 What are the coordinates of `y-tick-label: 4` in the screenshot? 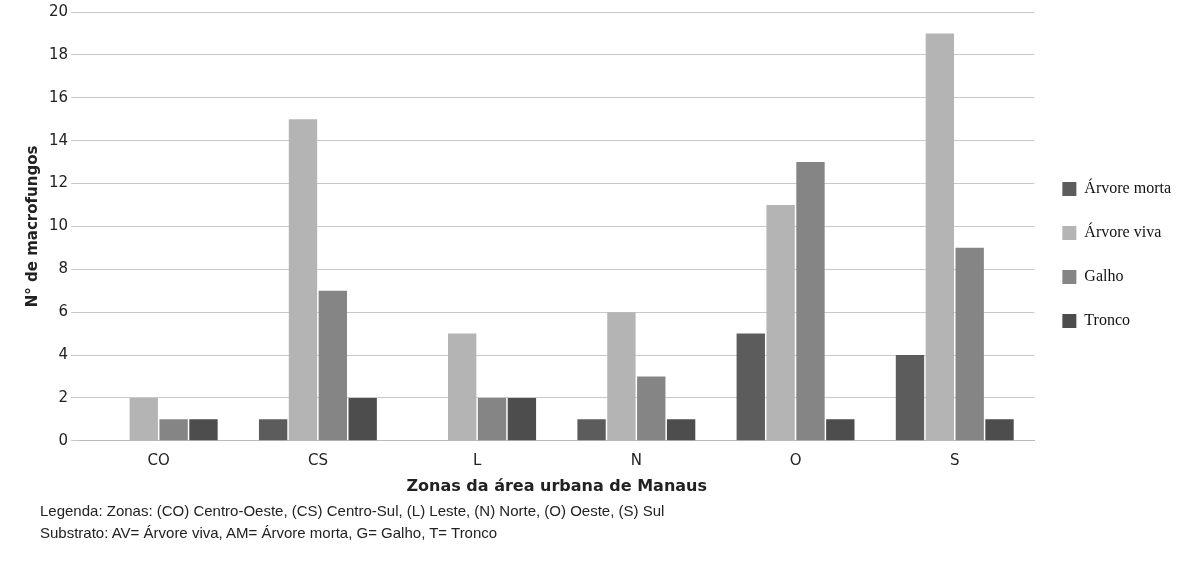 It's located at (63, 353).